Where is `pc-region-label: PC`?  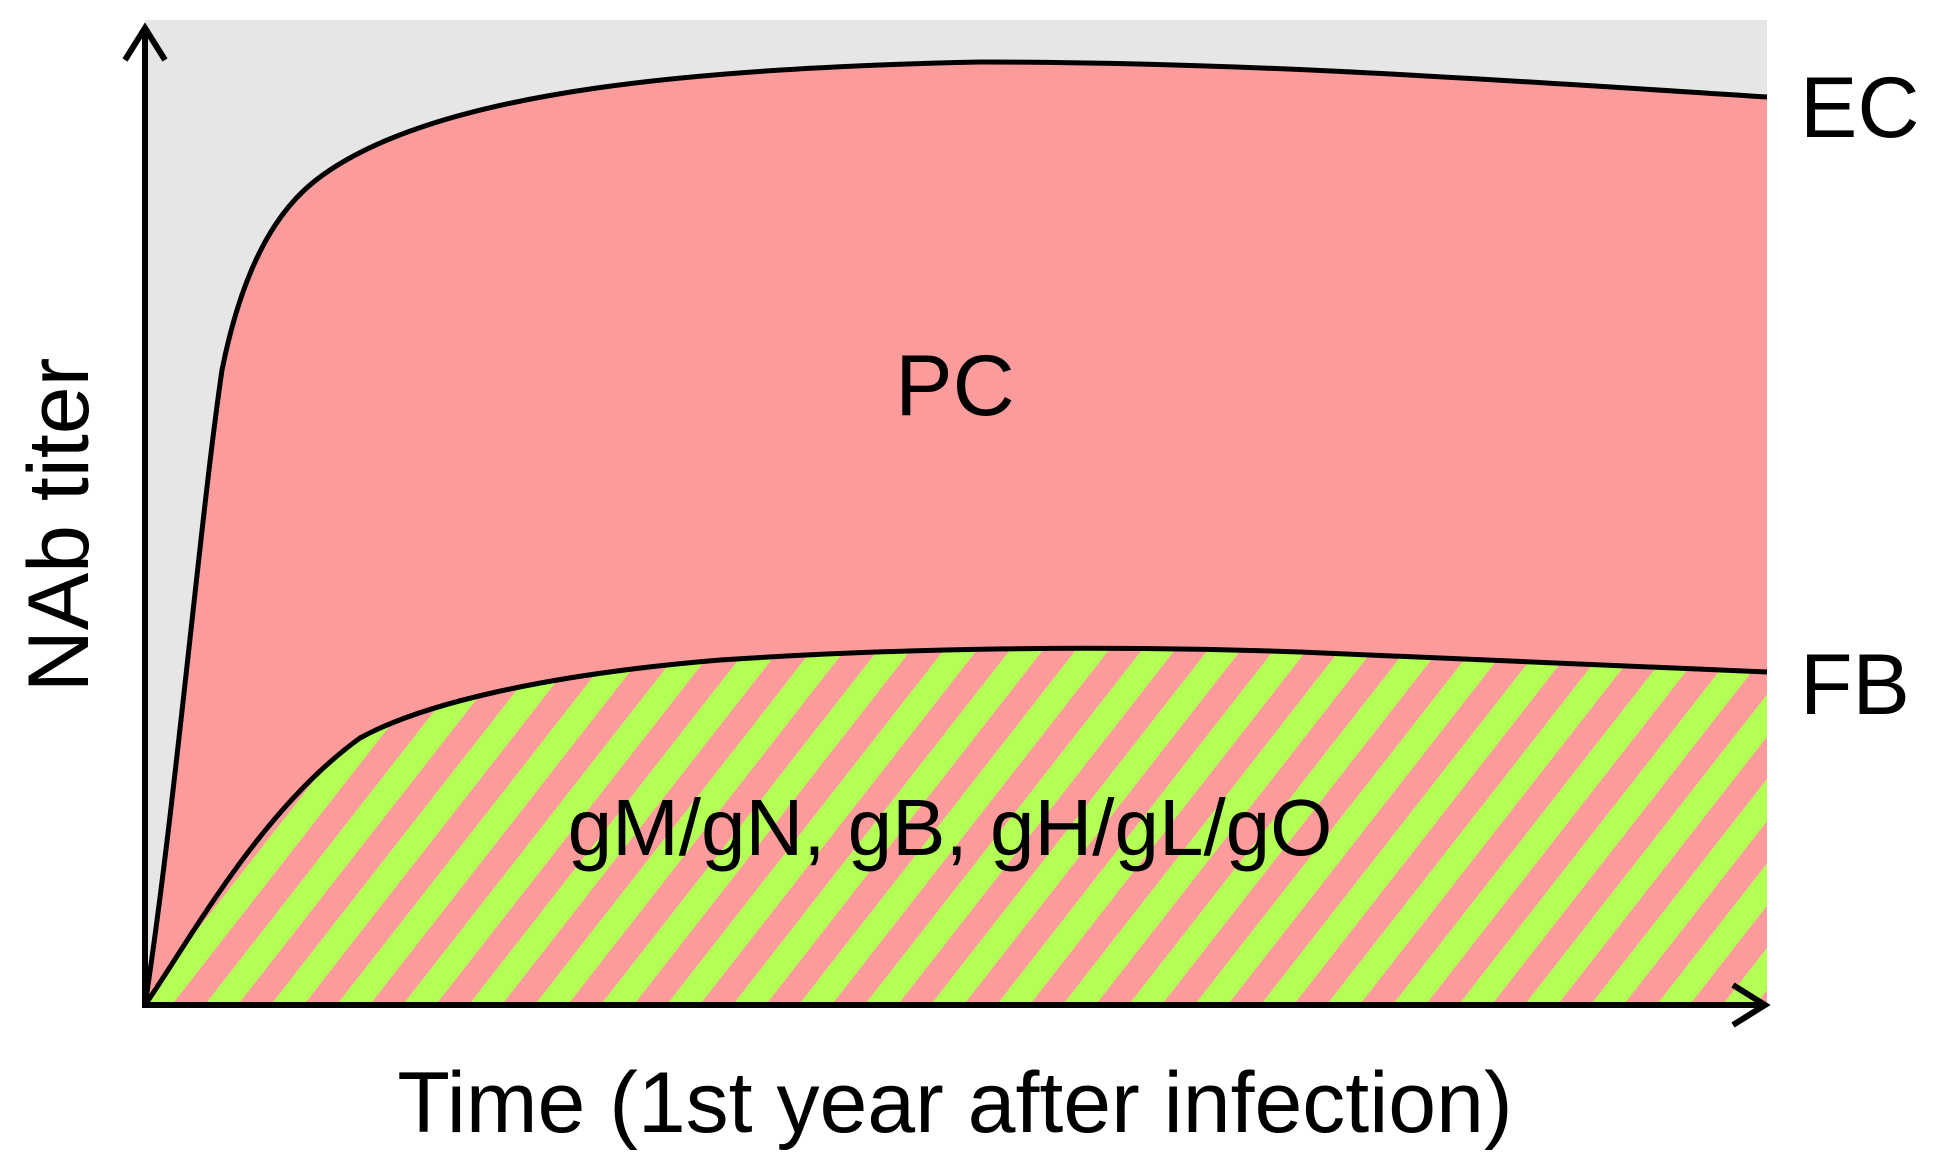 pc-region-label: PC is located at coordinates (954, 386).